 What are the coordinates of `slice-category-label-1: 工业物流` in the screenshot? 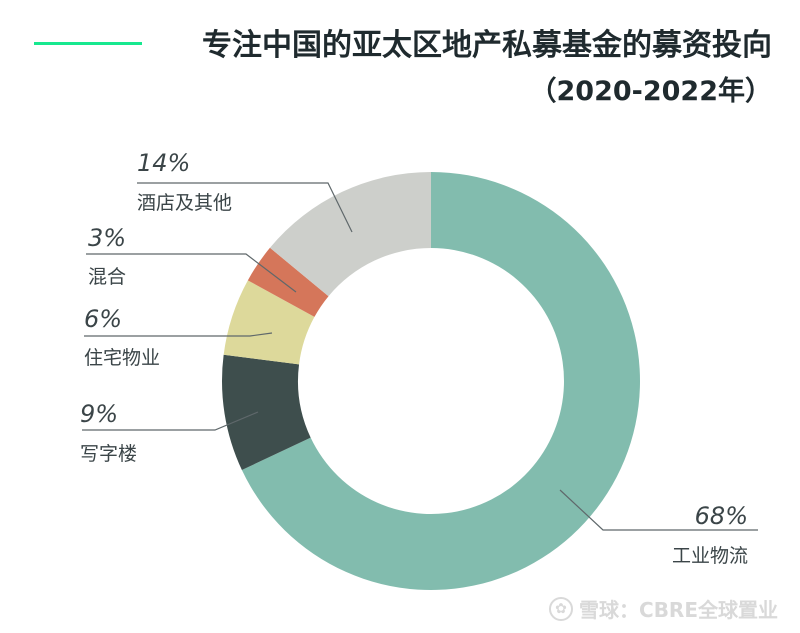 It's located at (710, 556).